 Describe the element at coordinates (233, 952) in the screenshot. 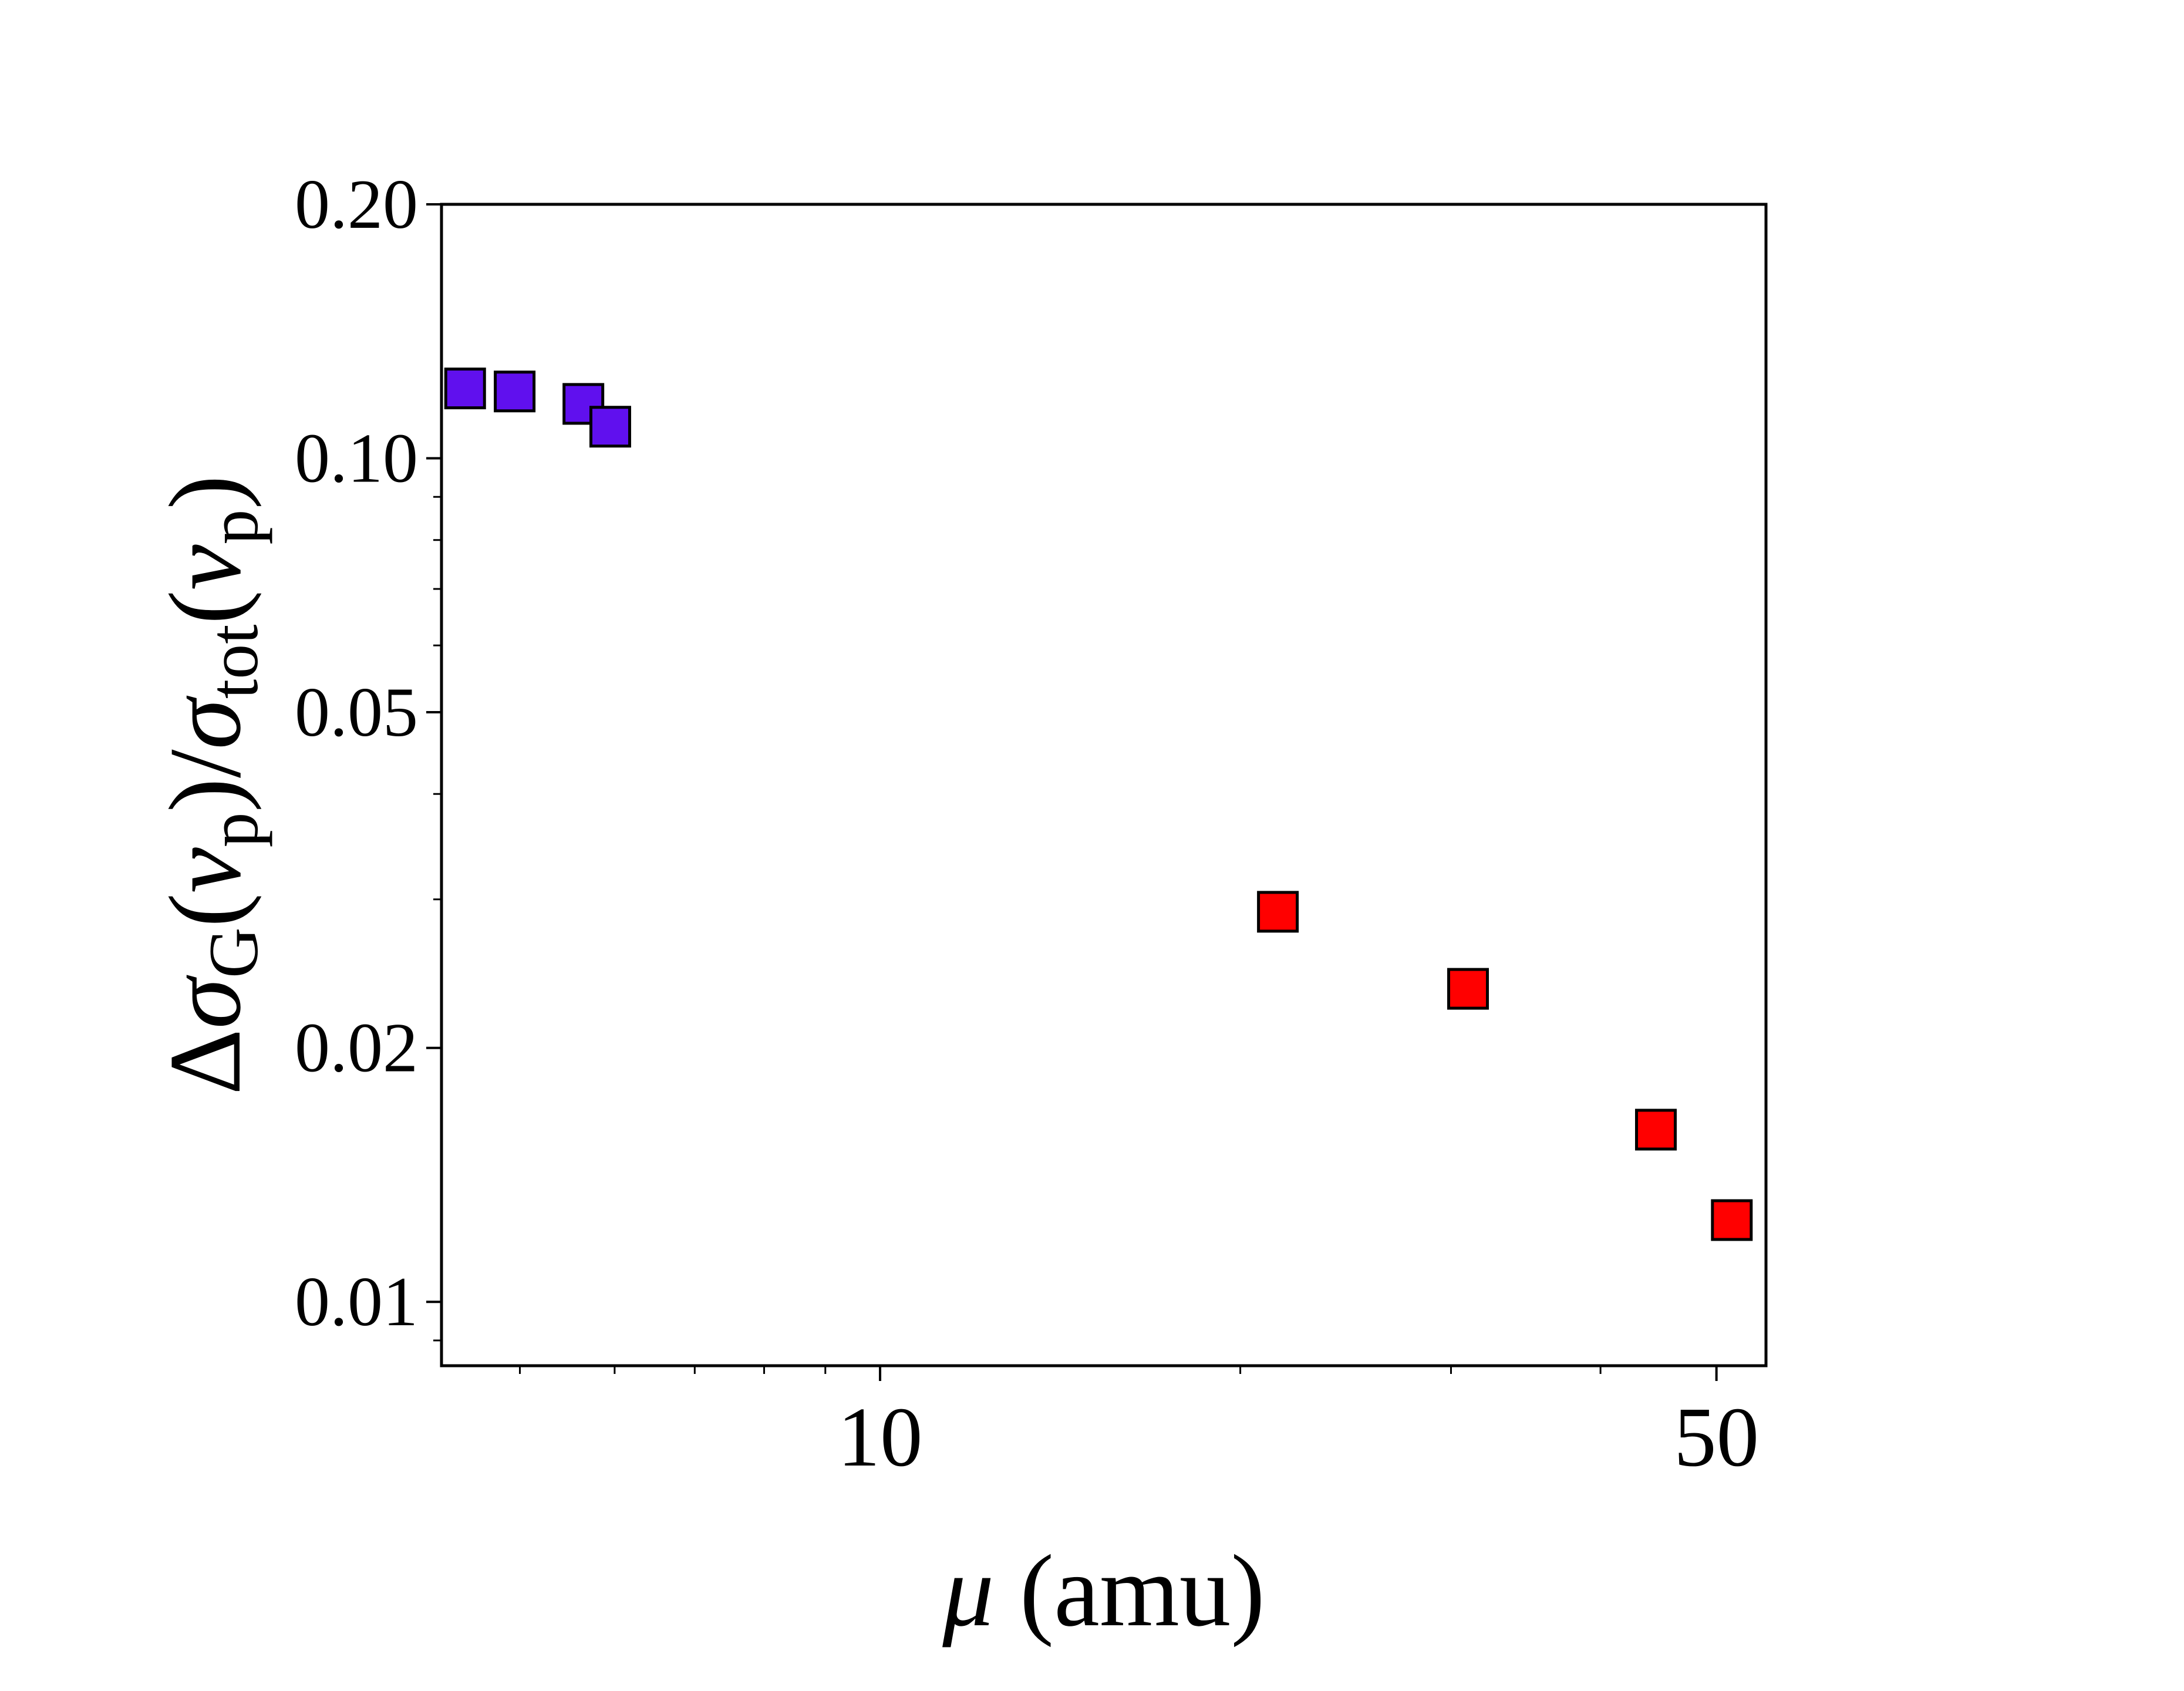

I see `y-axis-sub-g: G` at that location.